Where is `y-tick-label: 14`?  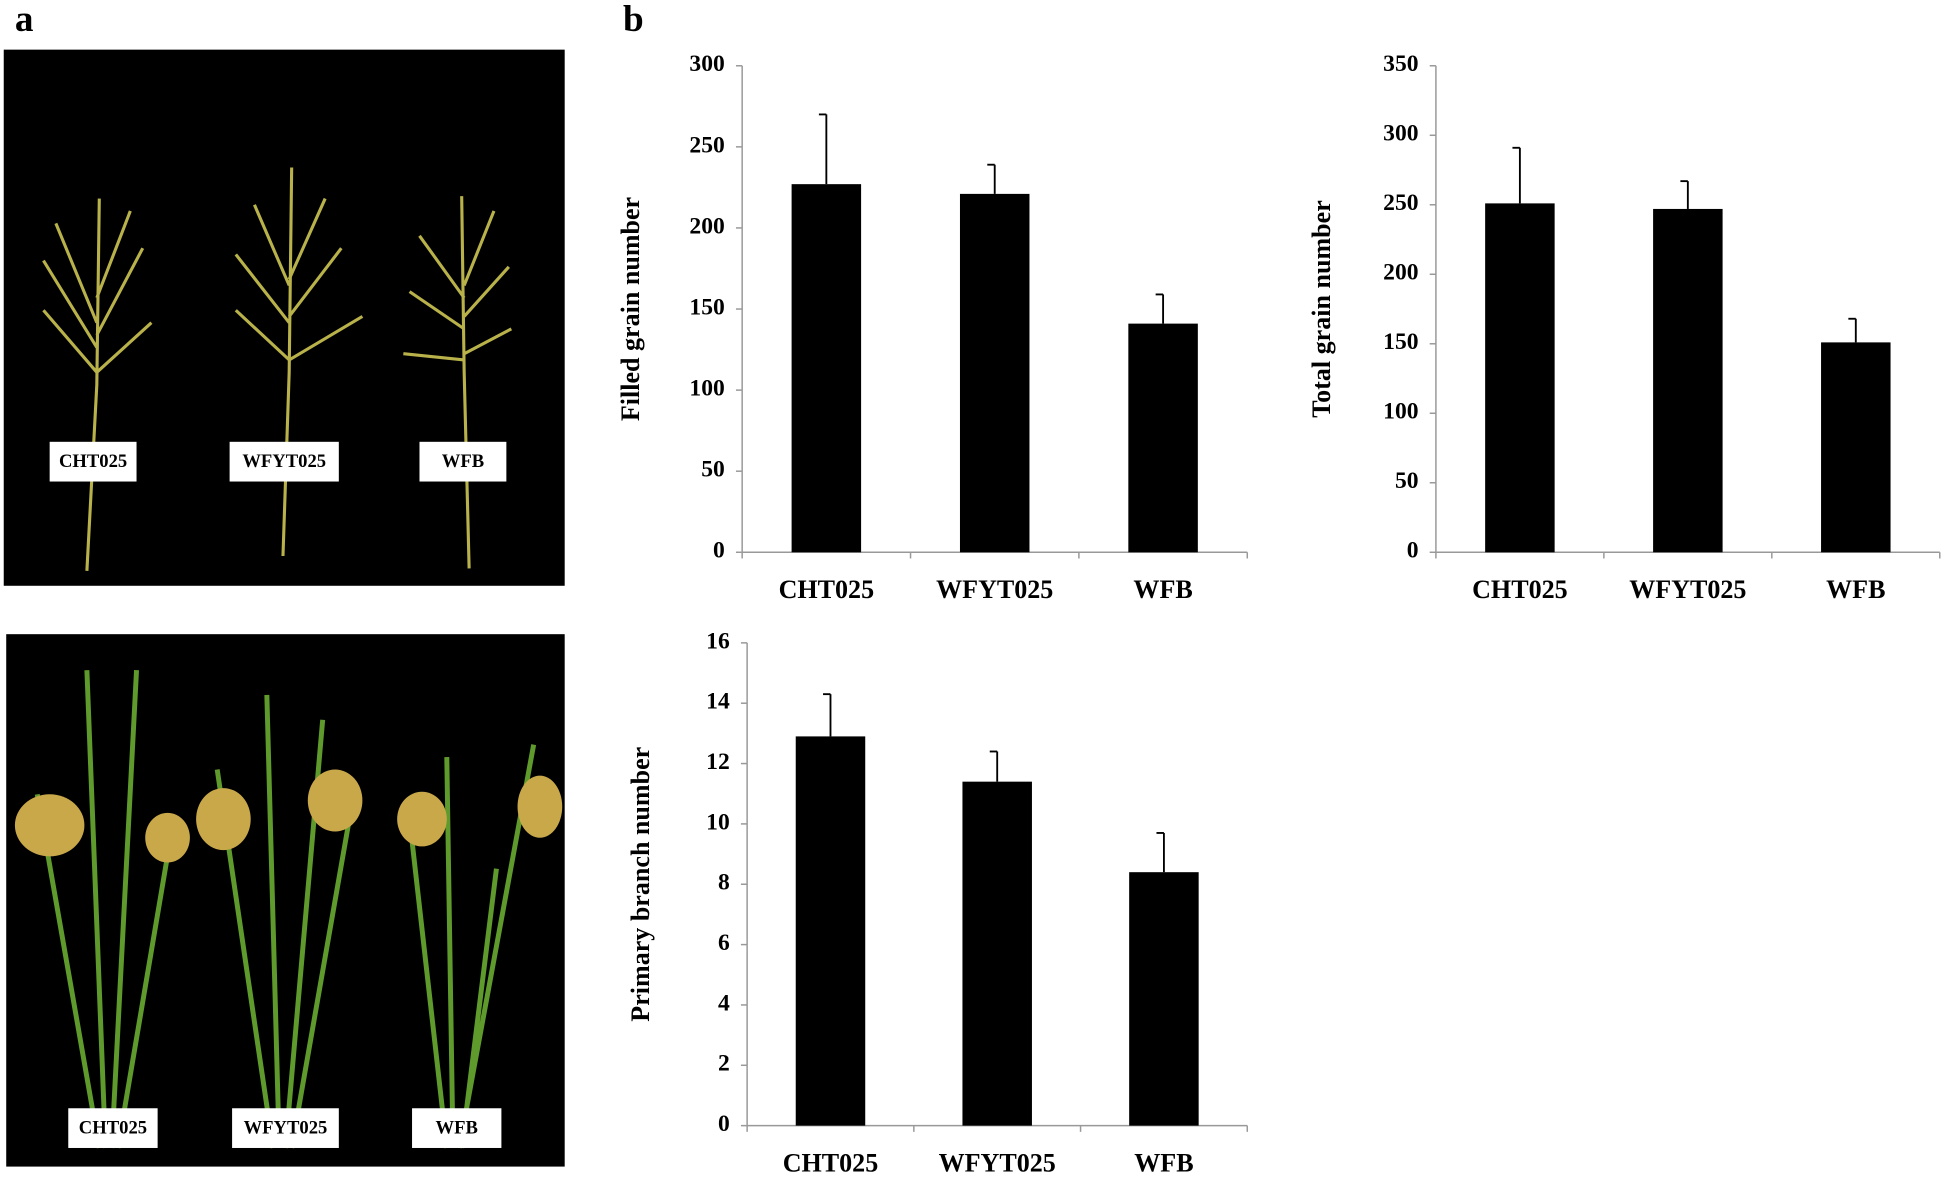 y-tick-label: 14 is located at coordinates (718, 702).